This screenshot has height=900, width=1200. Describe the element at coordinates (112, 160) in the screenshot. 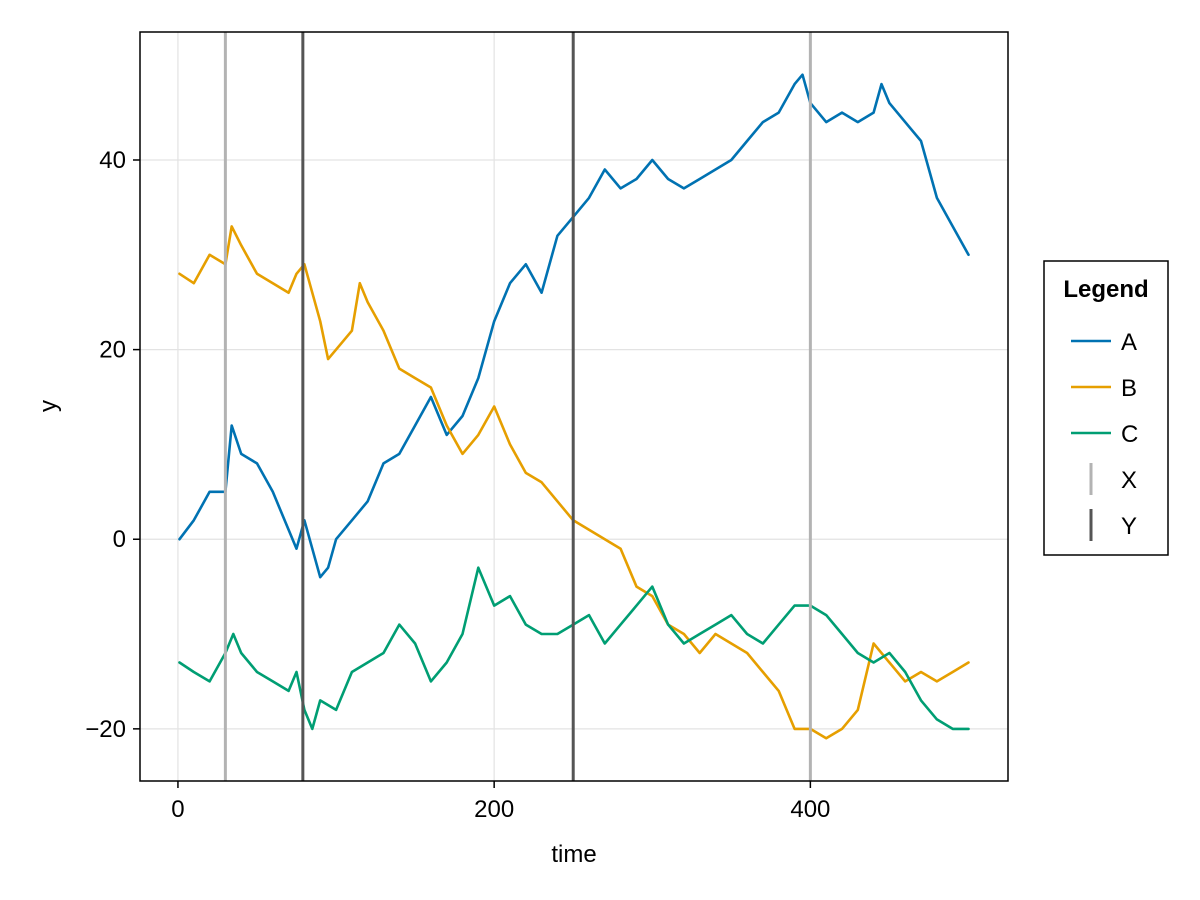

I see `y-tick-label: 40` at that location.